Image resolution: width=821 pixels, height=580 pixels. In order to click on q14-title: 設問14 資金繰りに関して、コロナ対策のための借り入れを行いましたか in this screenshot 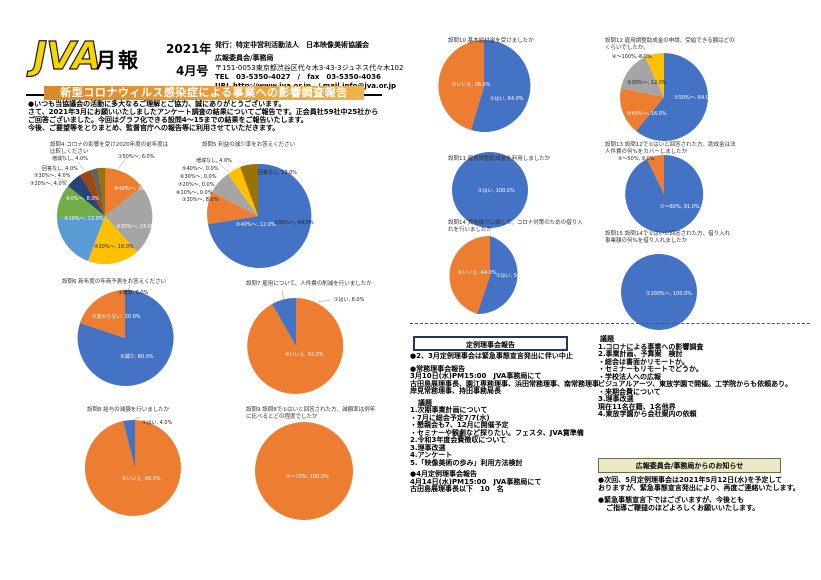, I will do `click(515, 226)`.